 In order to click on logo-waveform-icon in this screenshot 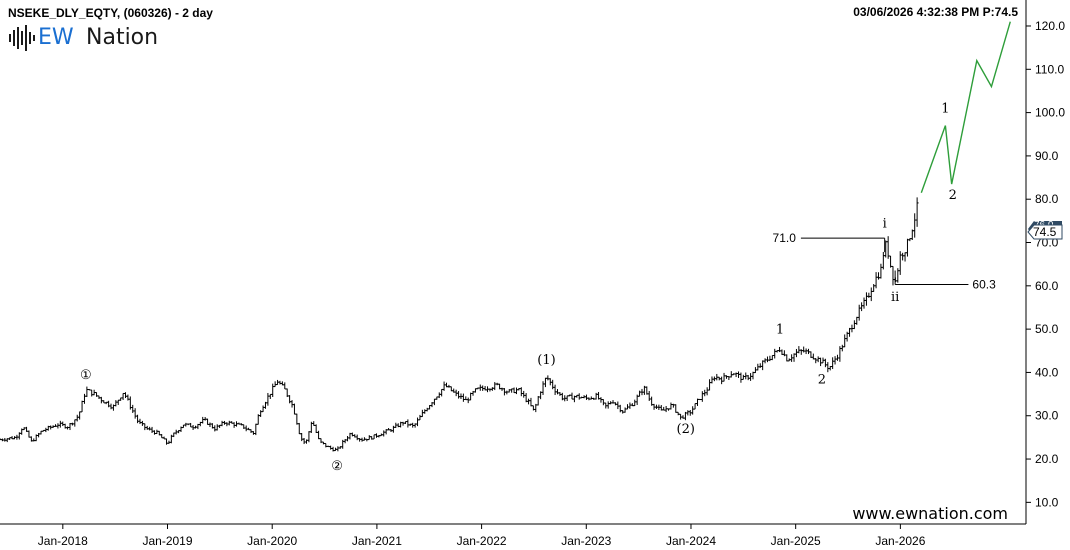, I will do `click(22, 38)`.